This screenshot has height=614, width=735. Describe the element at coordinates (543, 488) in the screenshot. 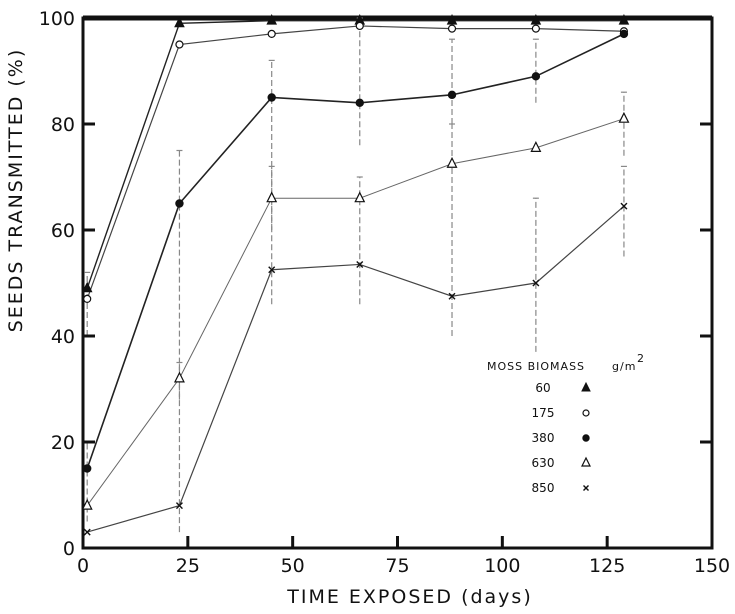

I see `legend-entry-label: 850` at that location.